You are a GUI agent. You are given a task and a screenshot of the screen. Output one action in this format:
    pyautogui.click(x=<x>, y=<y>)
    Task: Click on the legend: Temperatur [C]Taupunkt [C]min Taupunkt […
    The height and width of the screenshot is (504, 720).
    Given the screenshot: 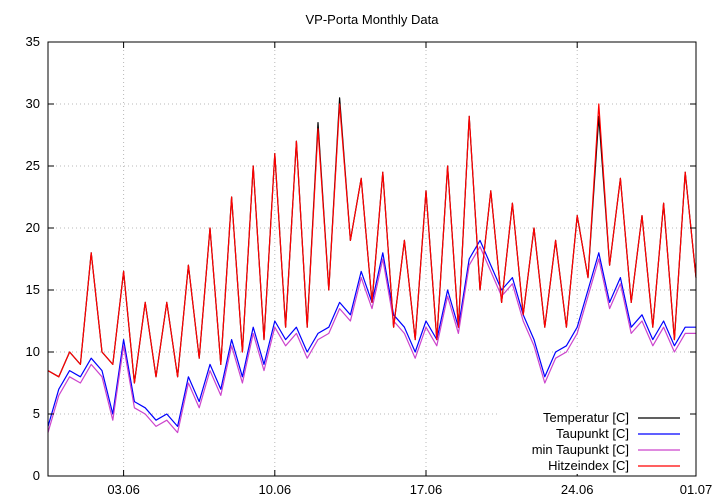 What is the action you would take?
    pyautogui.click(x=595, y=441)
    